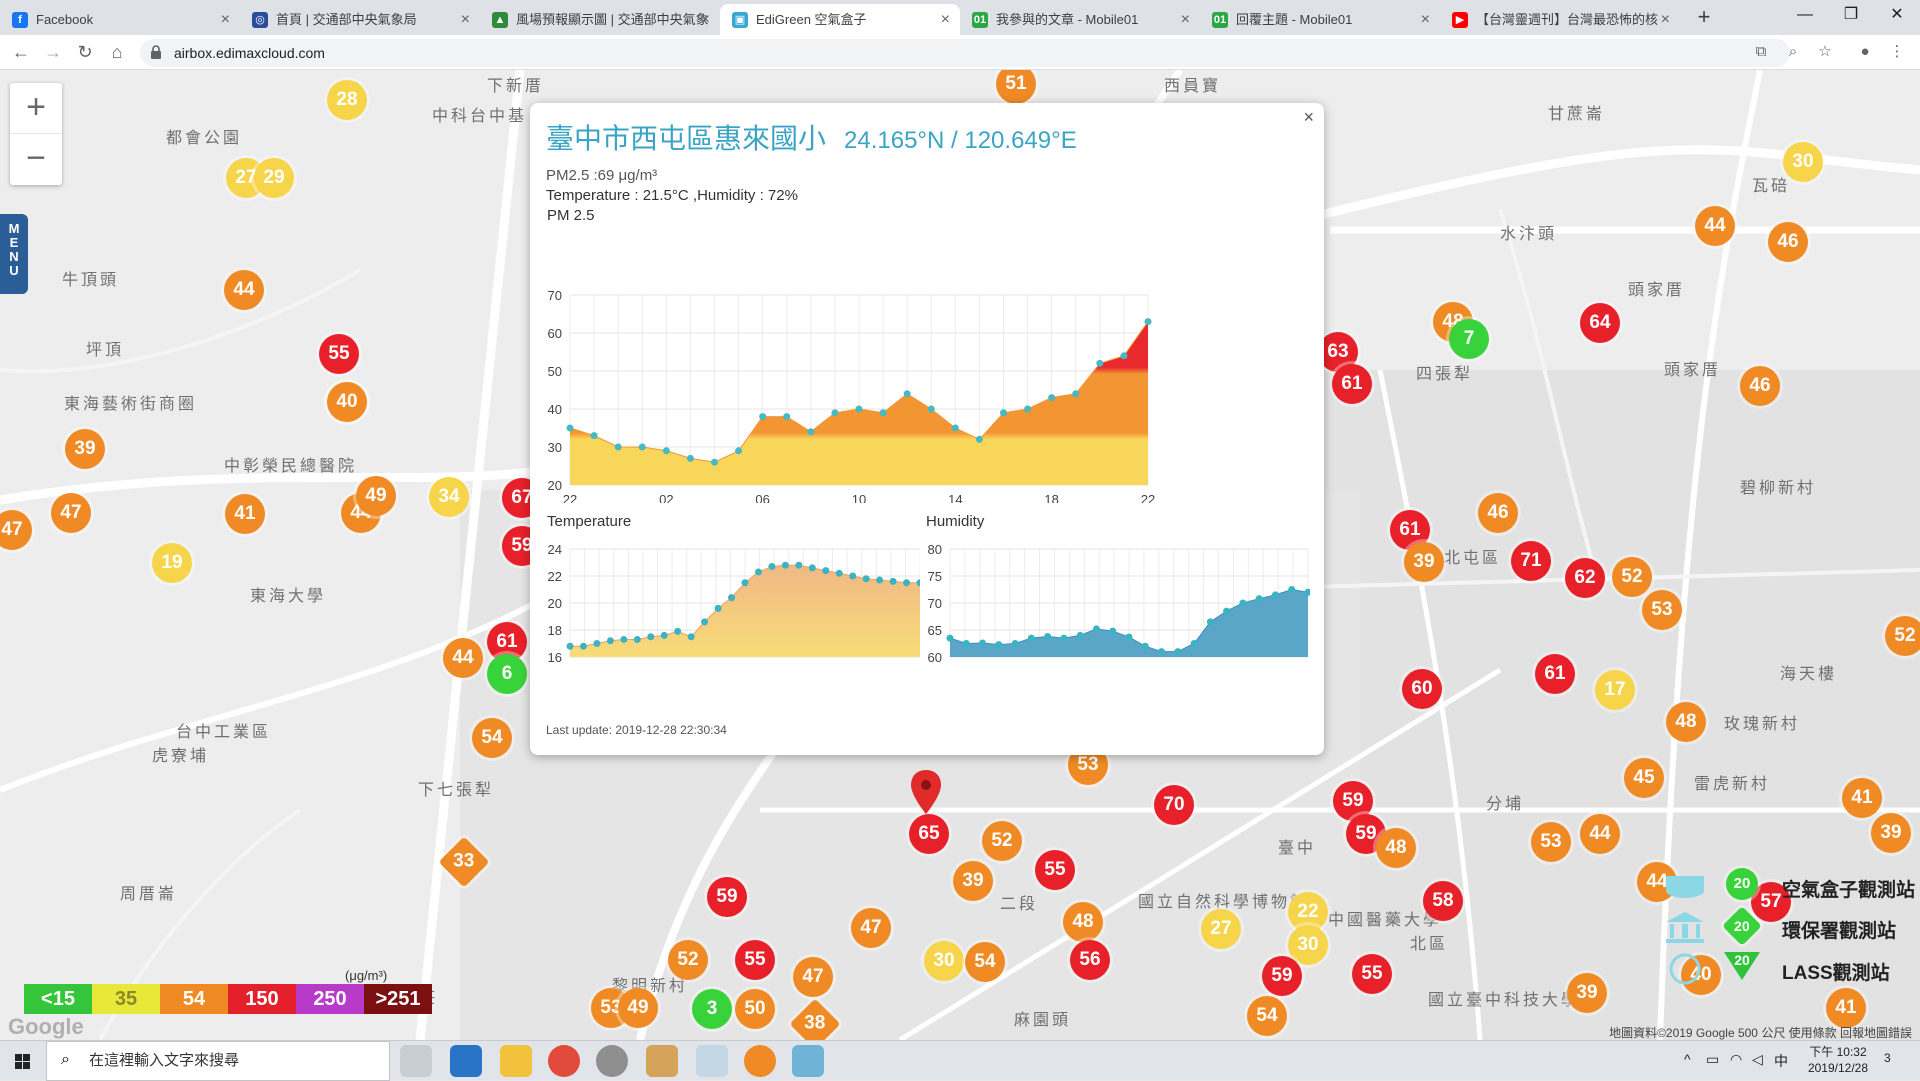 Image resolution: width=1920 pixels, height=1081 pixels. What do you see at coordinates (516, 1061) in the screenshot?
I see `file-explorer-icon` at bounding box center [516, 1061].